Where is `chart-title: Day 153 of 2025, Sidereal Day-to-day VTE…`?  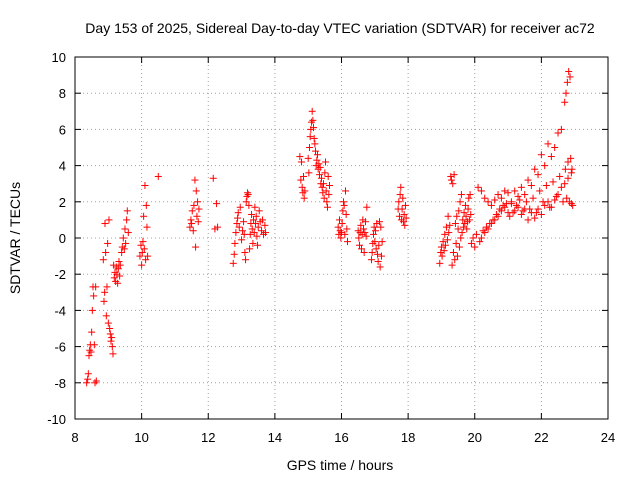
chart-title: Day 153 of 2025, Sidereal Day-to-day VTE… is located at coordinates (340, 28).